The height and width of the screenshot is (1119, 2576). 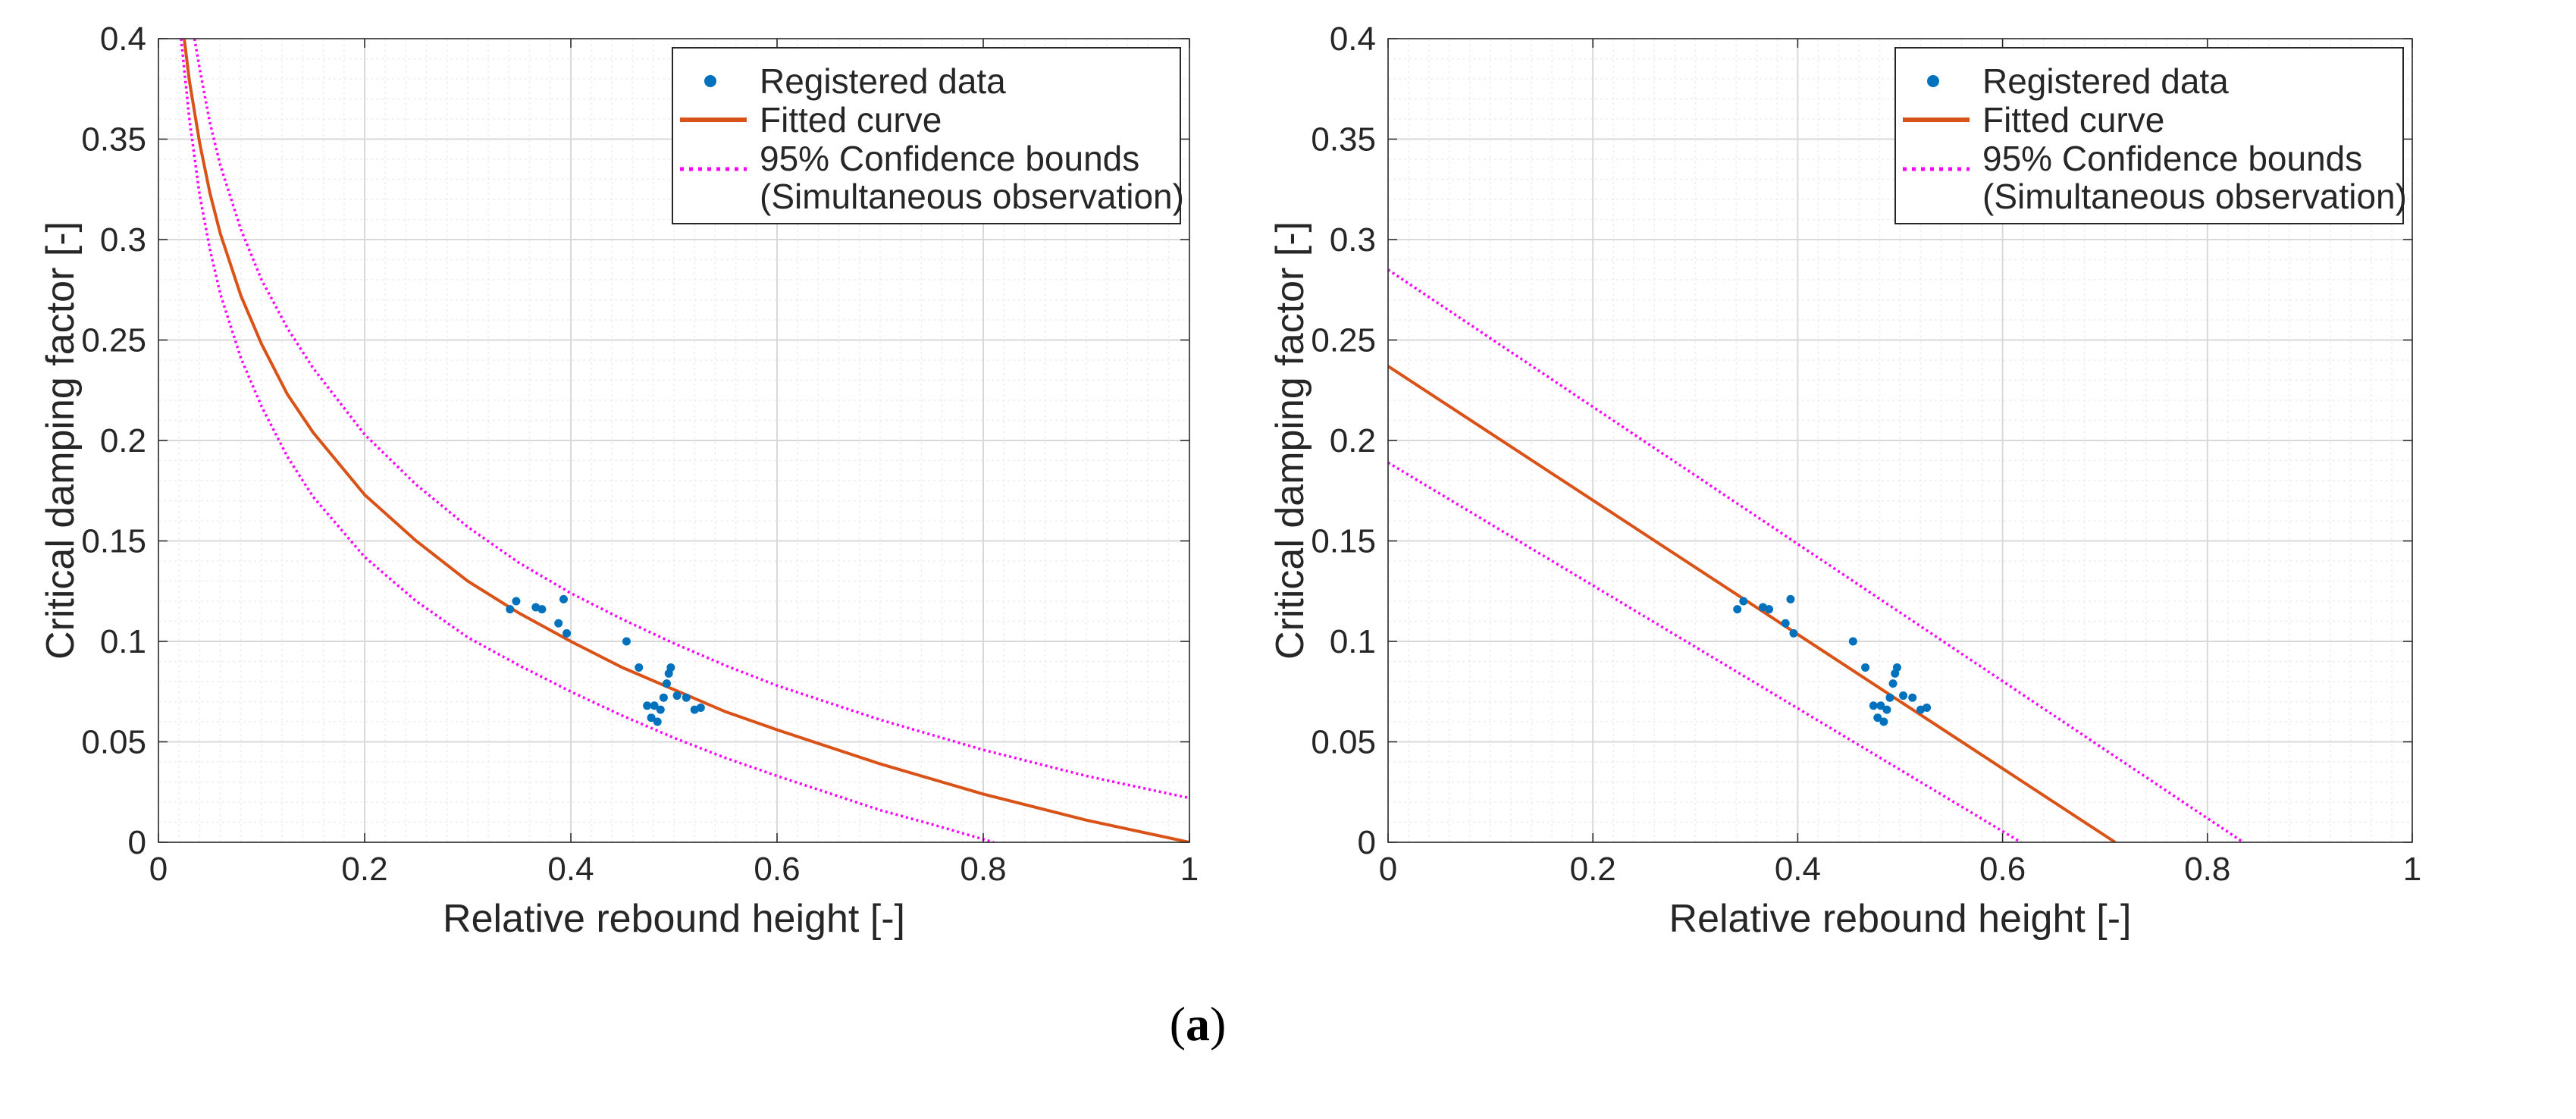 I want to click on fitted-curve, so click(x=1753, y=603).